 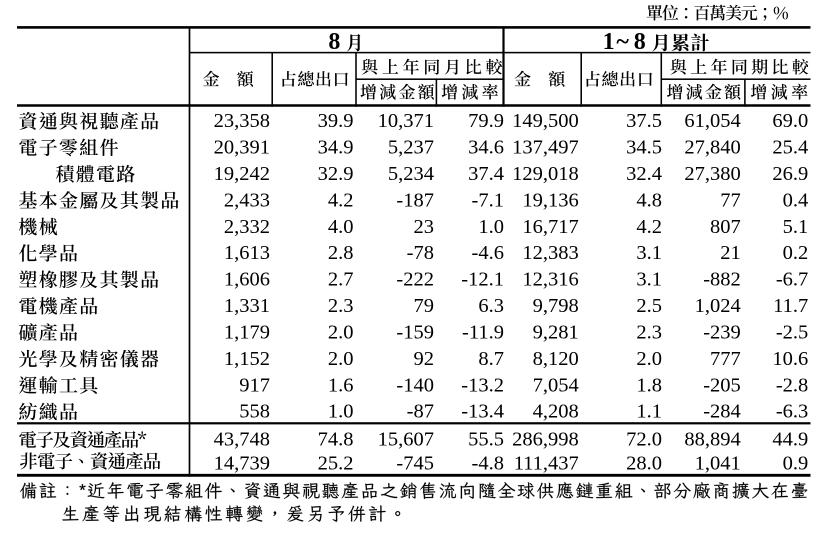 What do you see at coordinates (556, 332) in the screenshot?
I see `svg-text: 9,281` at bounding box center [556, 332].